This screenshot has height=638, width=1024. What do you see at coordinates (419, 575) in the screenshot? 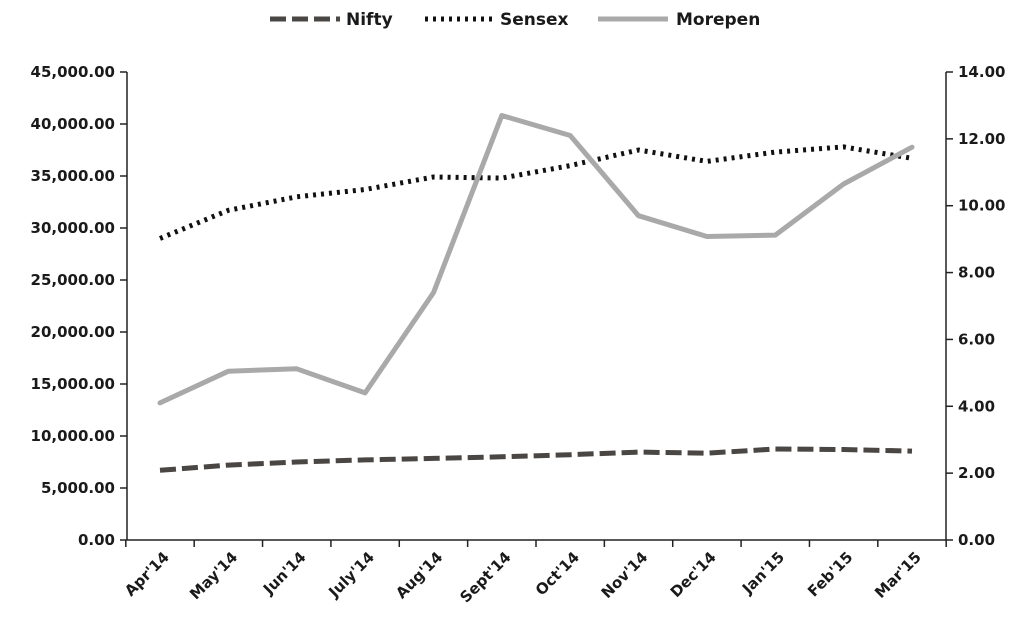
I see `x-tick-label: Aug'14` at bounding box center [419, 575].